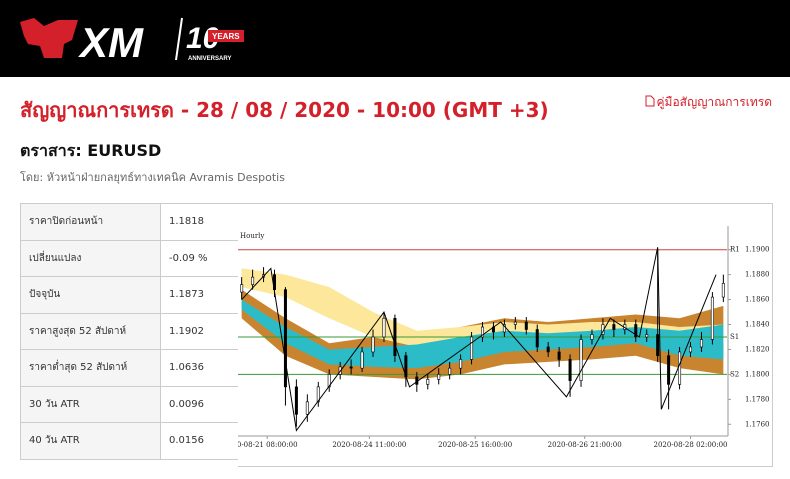 The width and height of the screenshot is (790, 479). I want to click on row-value: -0.09 %, so click(199, 258).